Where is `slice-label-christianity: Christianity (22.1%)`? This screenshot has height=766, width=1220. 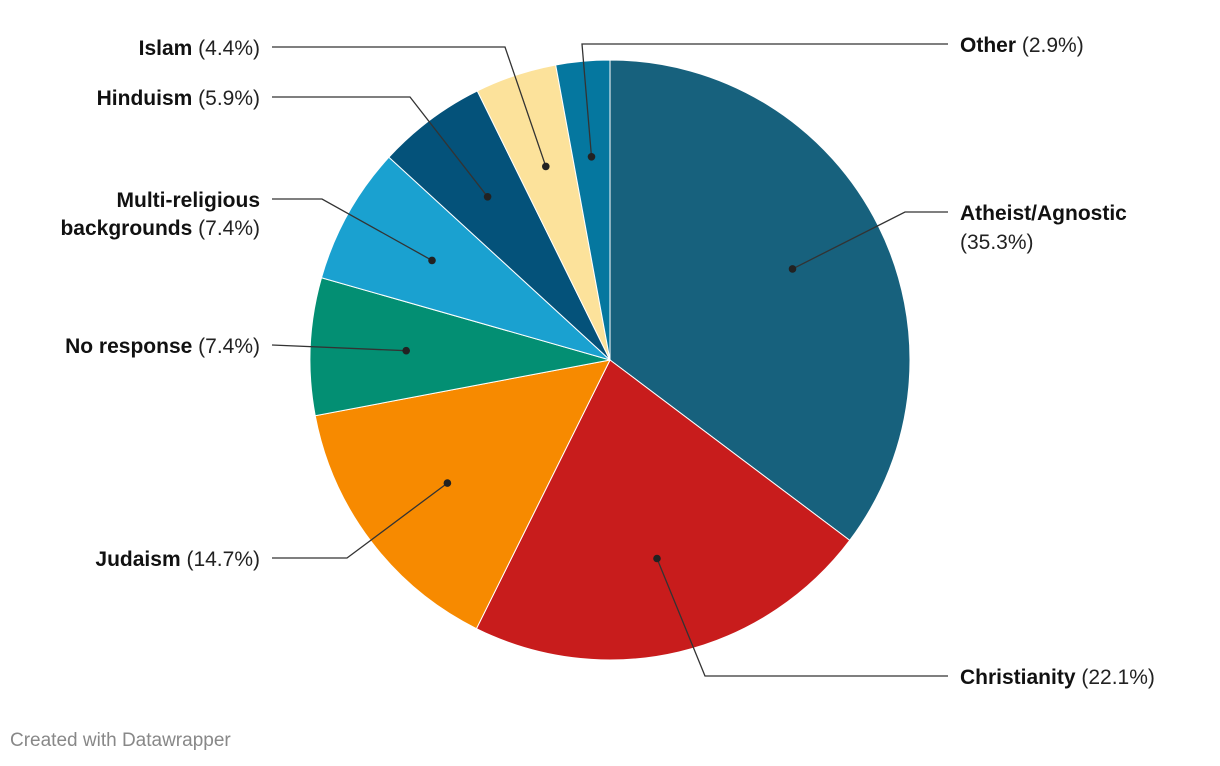
slice-label-christianity: Christianity (22.1%) is located at coordinates (1057, 677).